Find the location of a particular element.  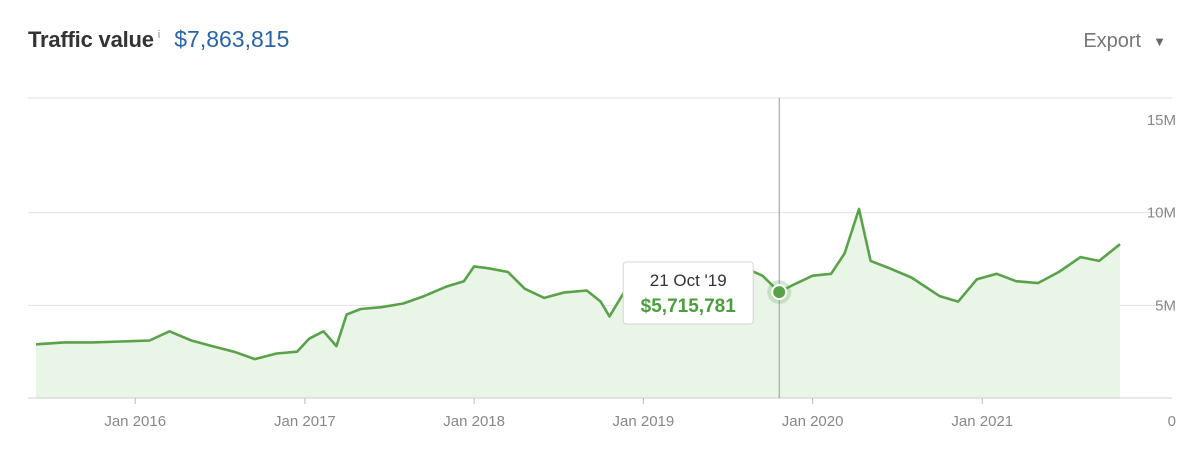

tooltip-value: $5,715,781 is located at coordinates (689, 306).